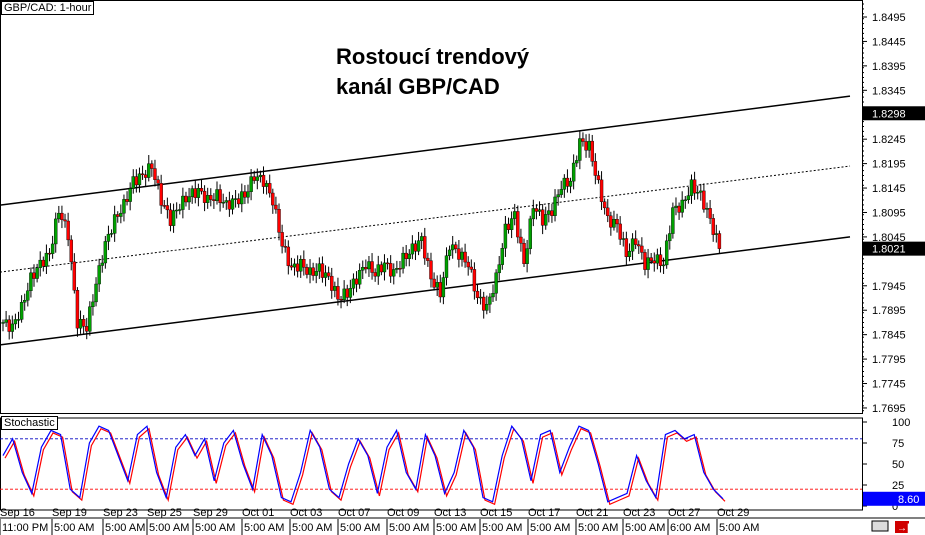 This screenshot has width=925, height=535. Describe the element at coordinates (880, 526) in the screenshot. I see `scroll-lock-button` at that location.